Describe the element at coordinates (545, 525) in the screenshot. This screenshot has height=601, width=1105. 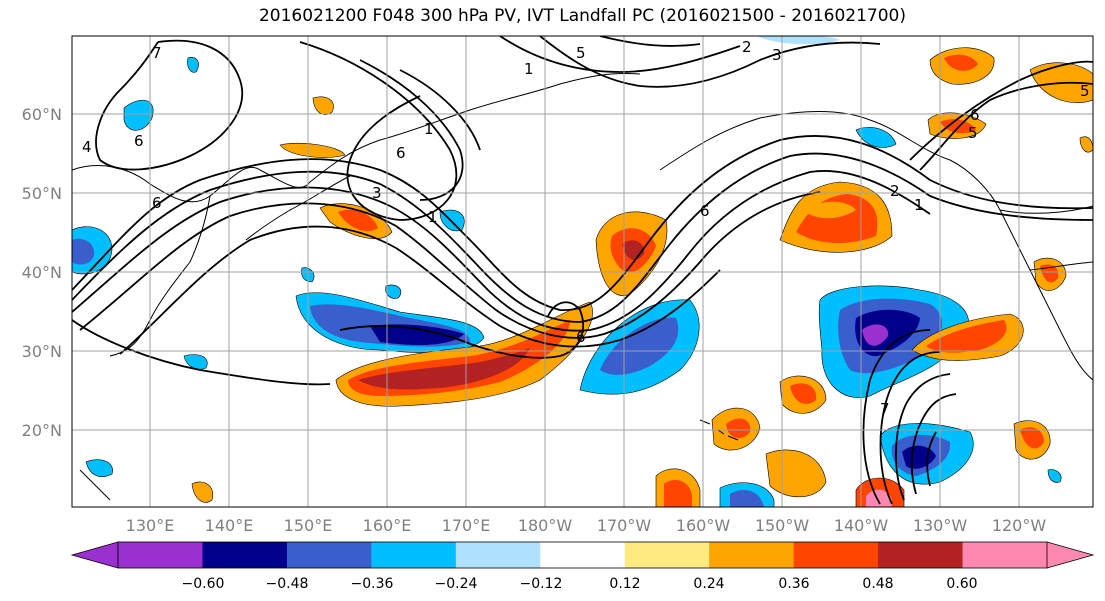
I see `lon-label: 180°W` at that location.